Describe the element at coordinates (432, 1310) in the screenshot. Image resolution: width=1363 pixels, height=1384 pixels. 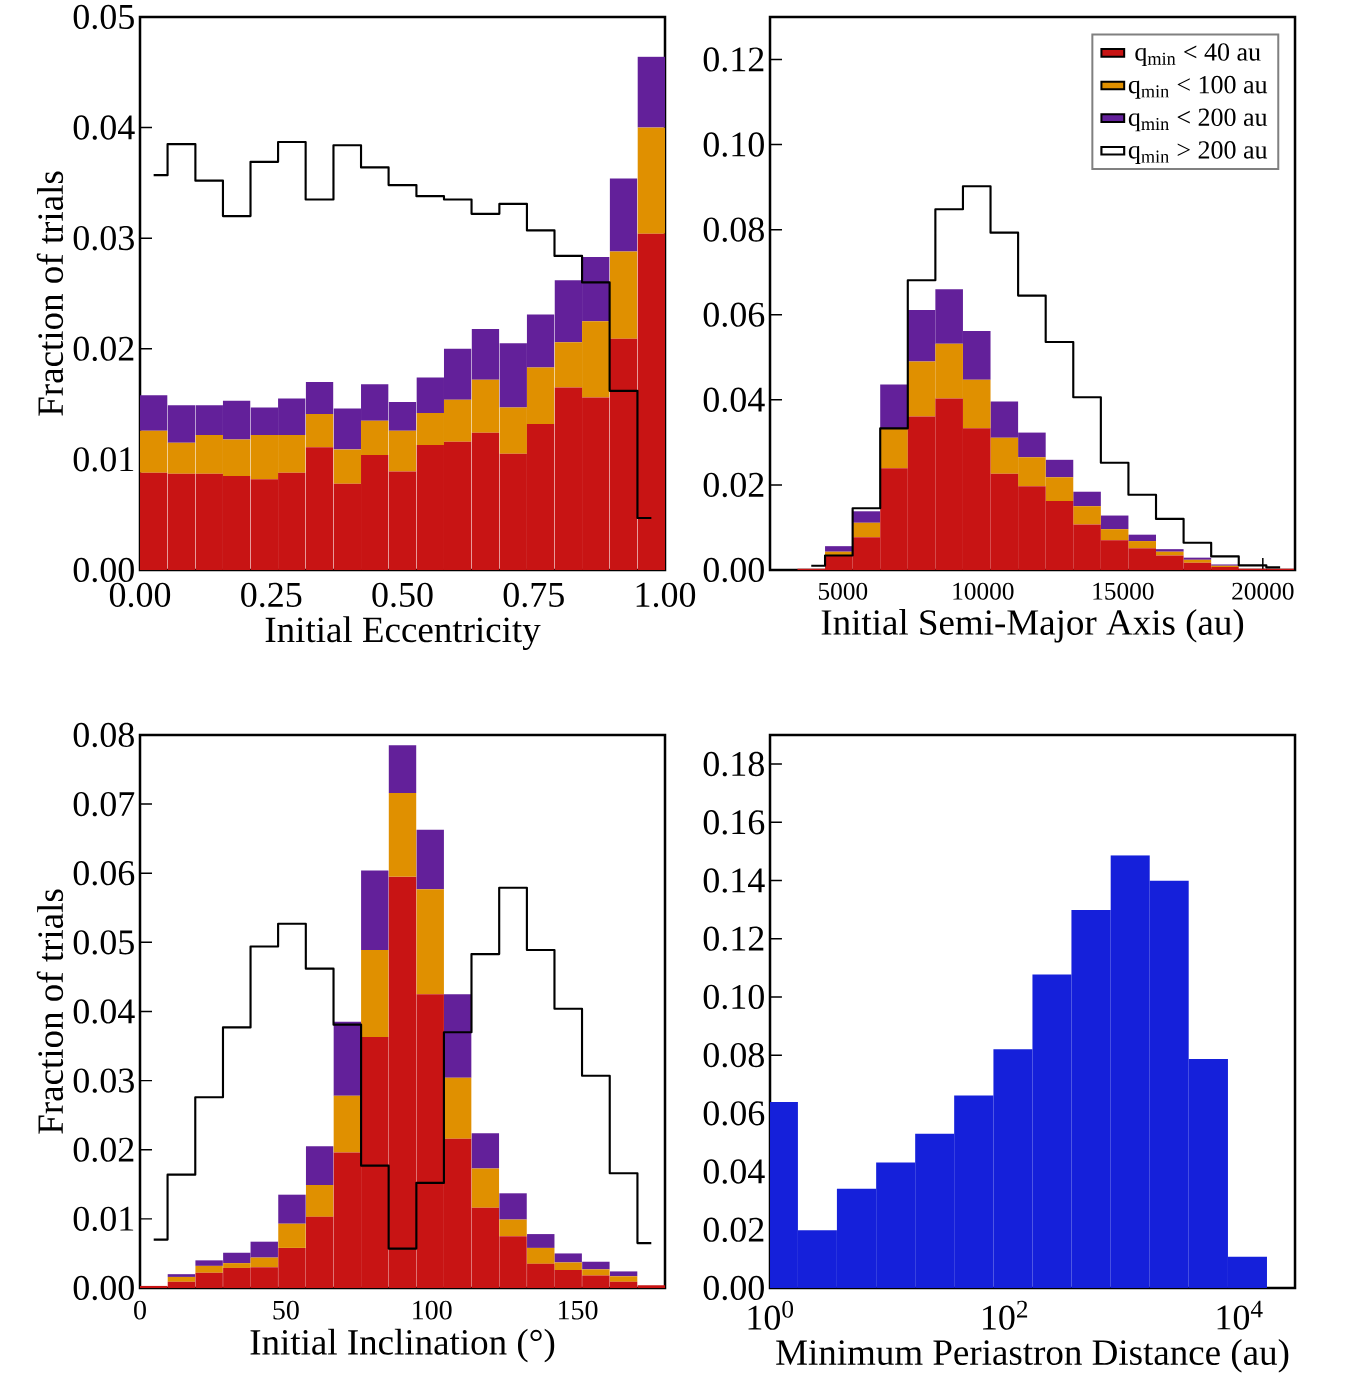
I see `x-tick-label: 100` at that location.